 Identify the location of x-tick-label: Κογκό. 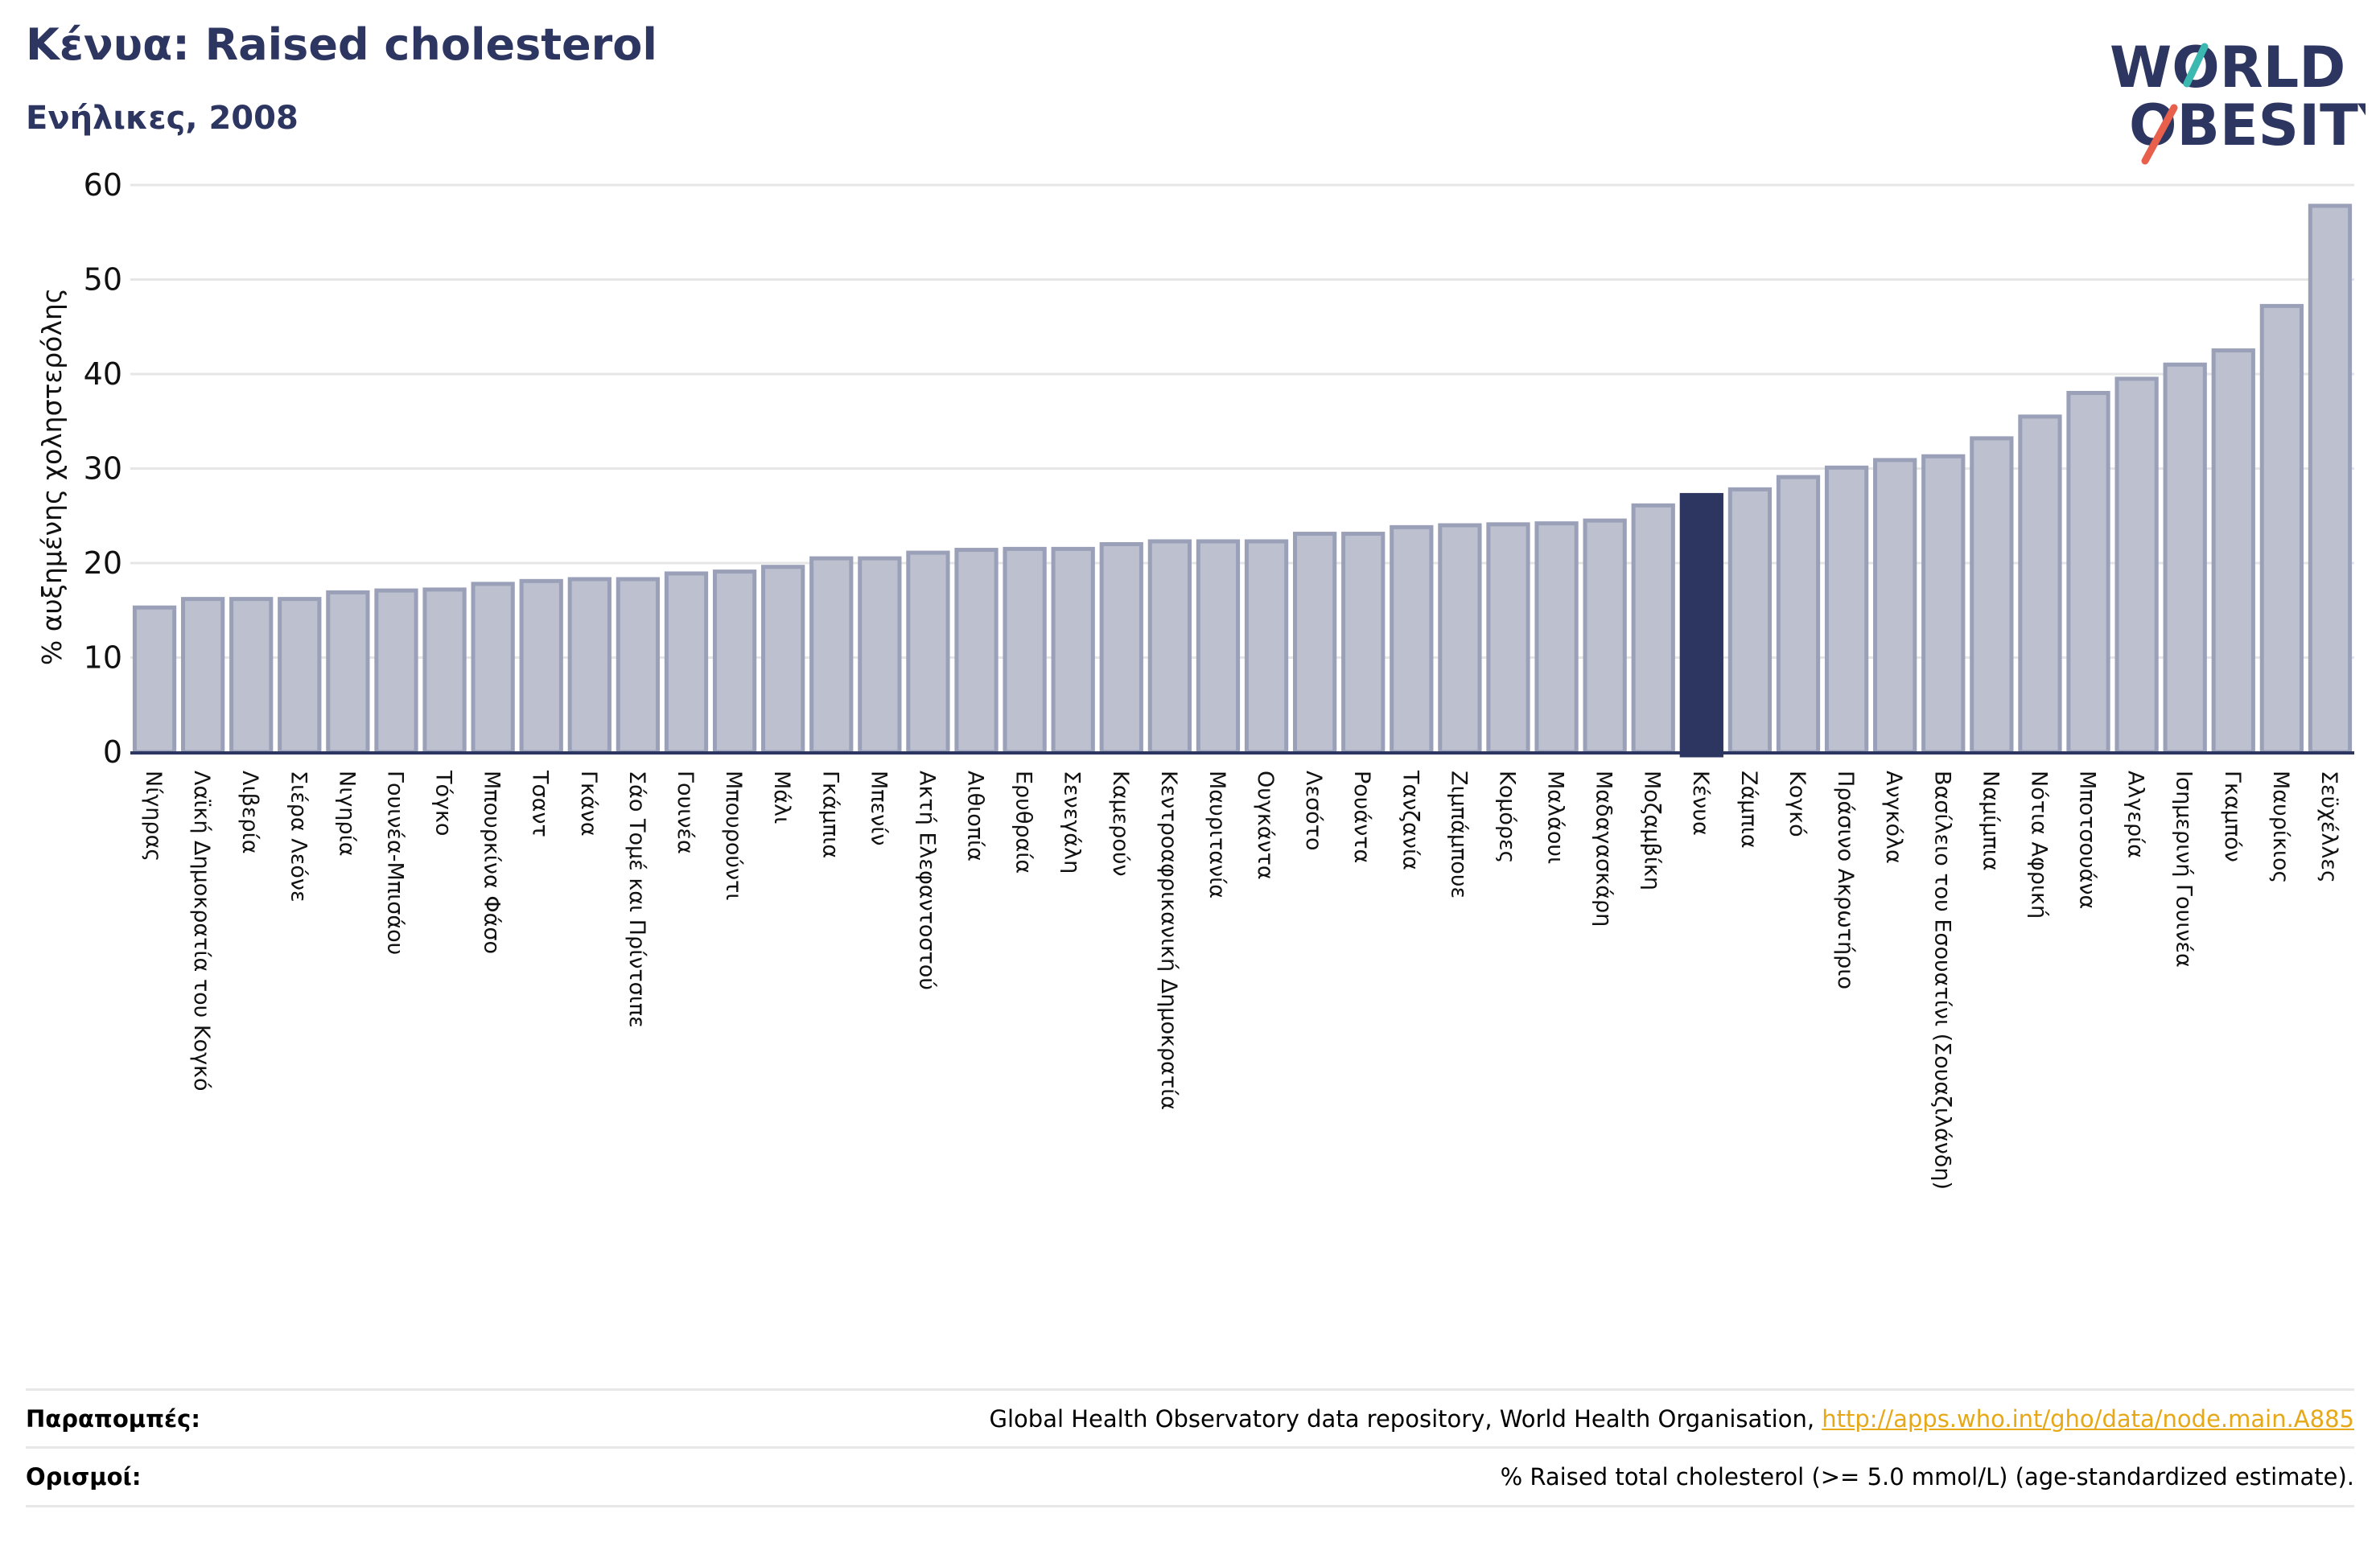
(1797, 804).